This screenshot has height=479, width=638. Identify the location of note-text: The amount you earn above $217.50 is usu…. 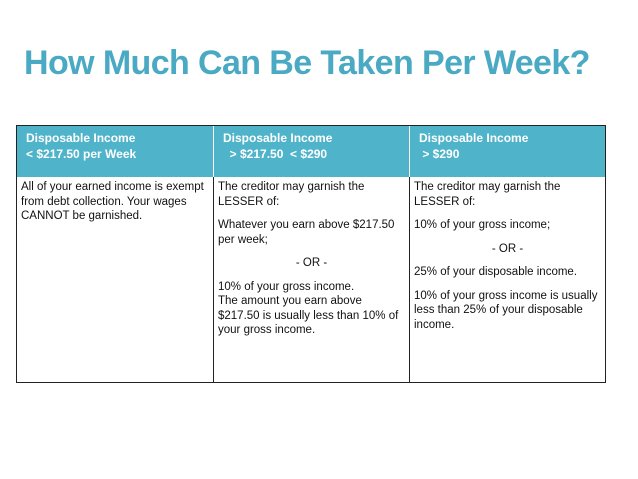
(308, 315).